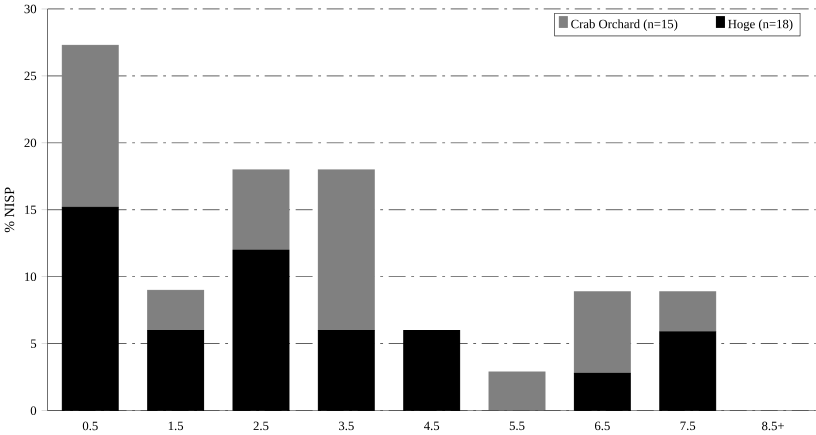 This screenshot has width=816, height=435. Describe the element at coordinates (30, 143) in the screenshot. I see `y-tick-label: 20` at that location.